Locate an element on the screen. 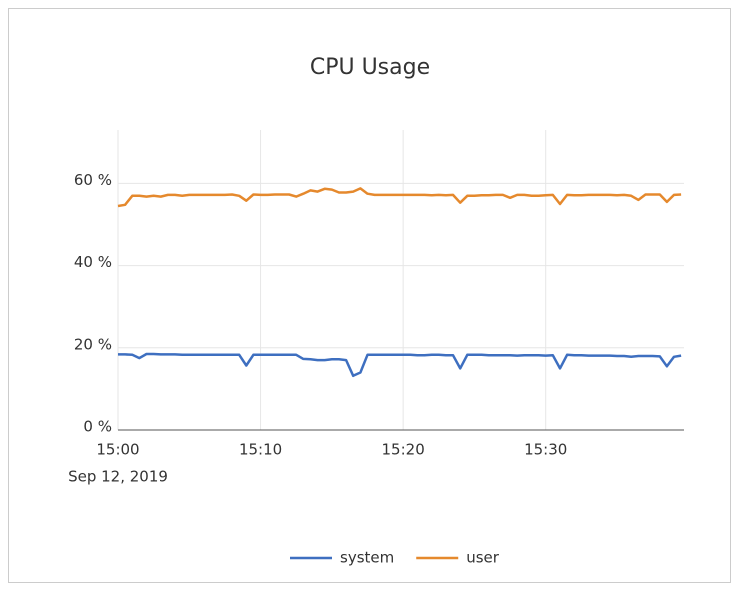 This screenshot has height=601, width=739. x-tick-label: 15:30 is located at coordinates (545, 450).